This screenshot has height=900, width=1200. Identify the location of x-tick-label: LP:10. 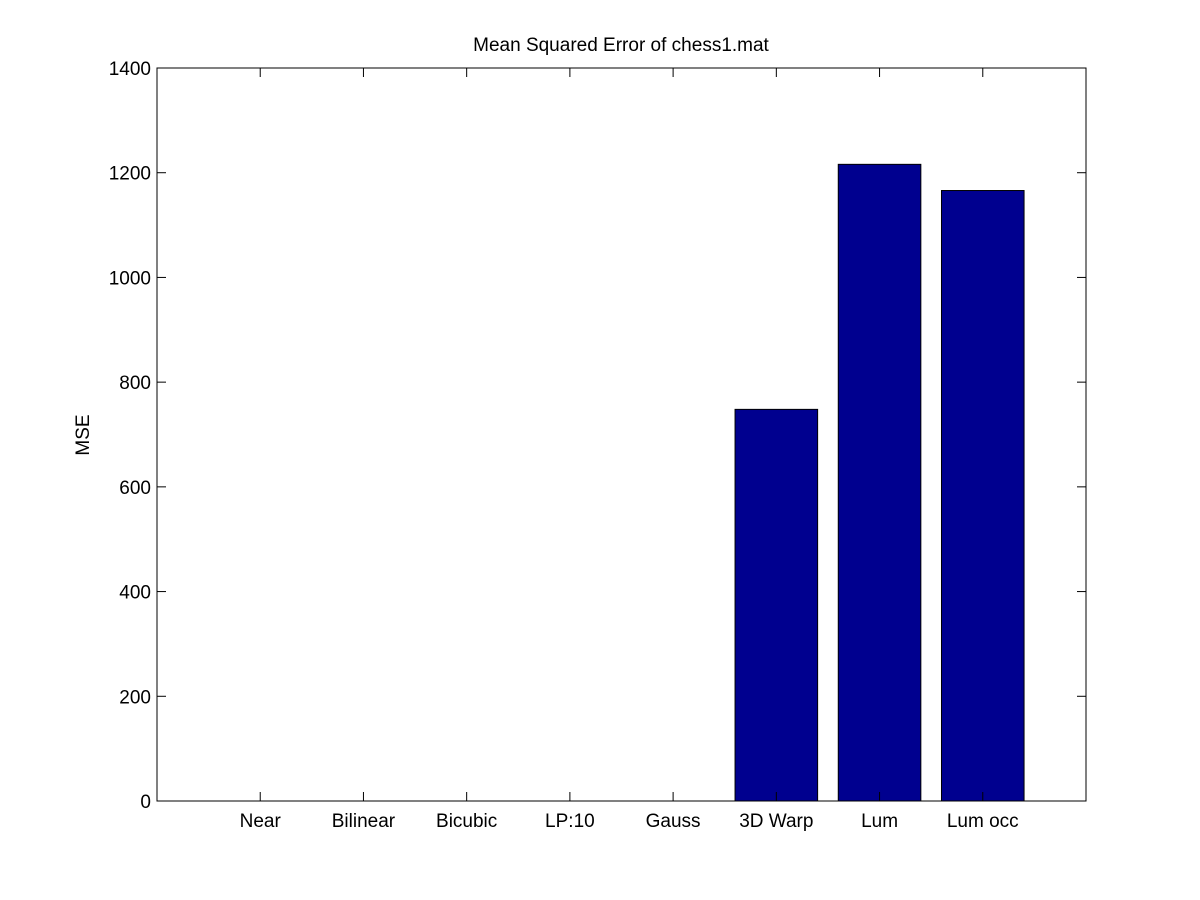
(570, 821).